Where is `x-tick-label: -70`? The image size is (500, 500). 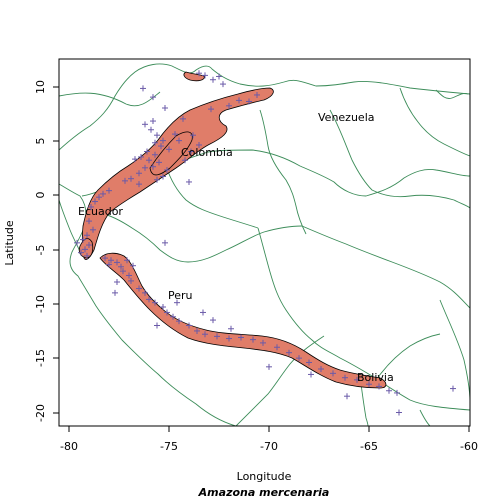
x-tick-label: -70 is located at coordinates (269, 446).